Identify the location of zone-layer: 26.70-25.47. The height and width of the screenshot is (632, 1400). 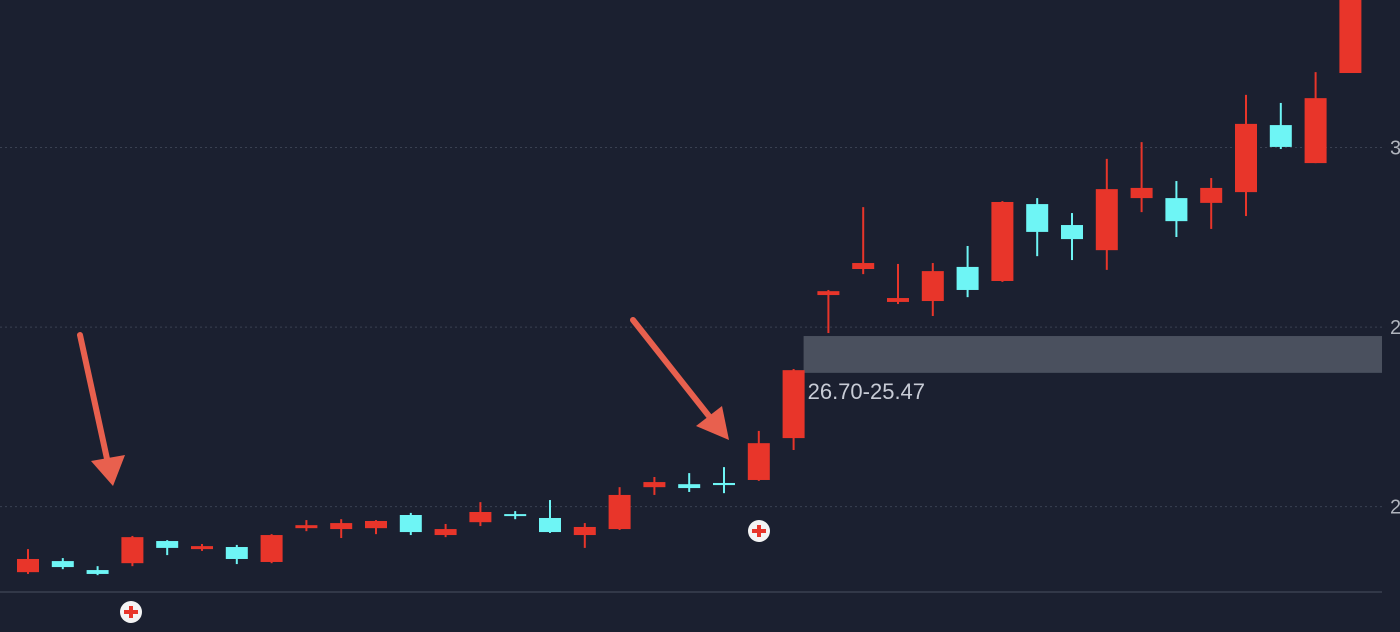
(1092, 370).